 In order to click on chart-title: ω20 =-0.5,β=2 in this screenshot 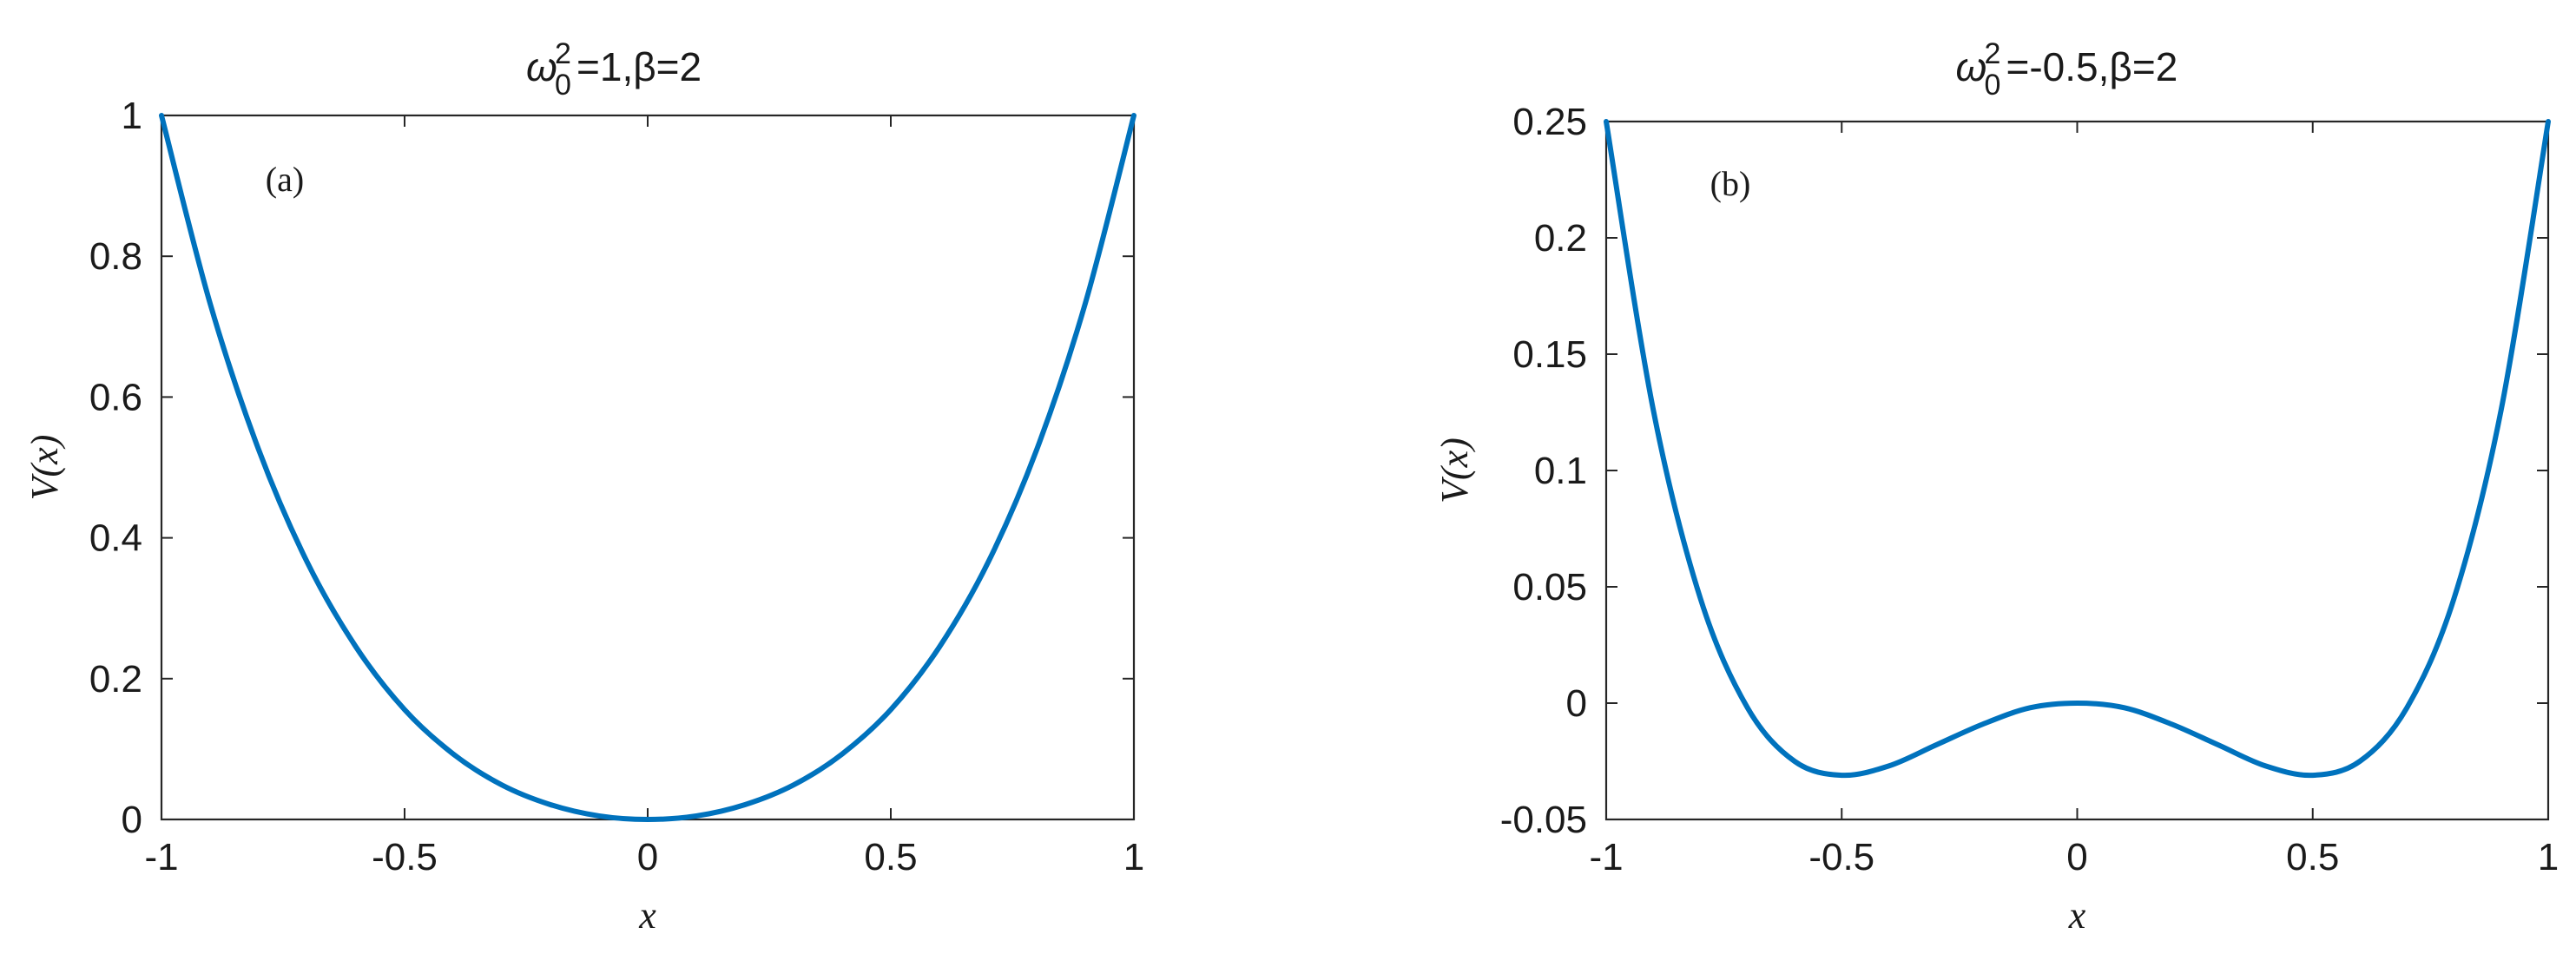, I will do `click(2067, 69)`.